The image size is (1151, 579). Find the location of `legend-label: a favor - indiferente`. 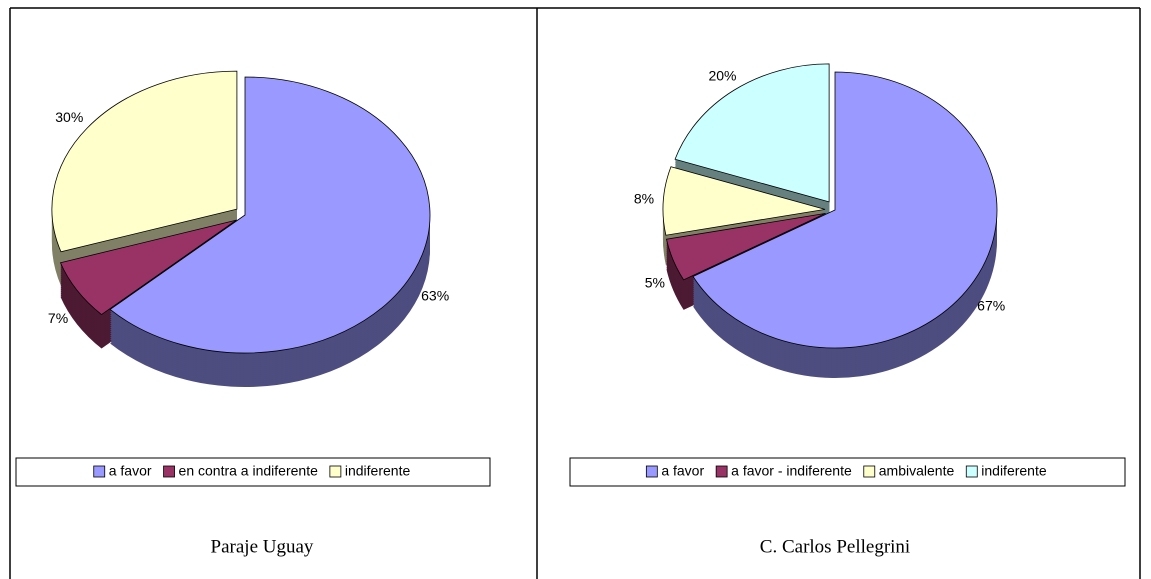

legend-label: a favor - indiferente is located at coordinates (791, 471).